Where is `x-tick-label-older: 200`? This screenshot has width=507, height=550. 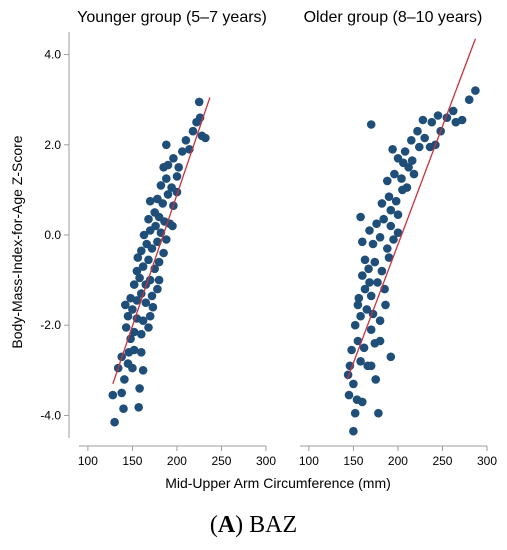
x-tick-label-older: 200 is located at coordinates (398, 461).